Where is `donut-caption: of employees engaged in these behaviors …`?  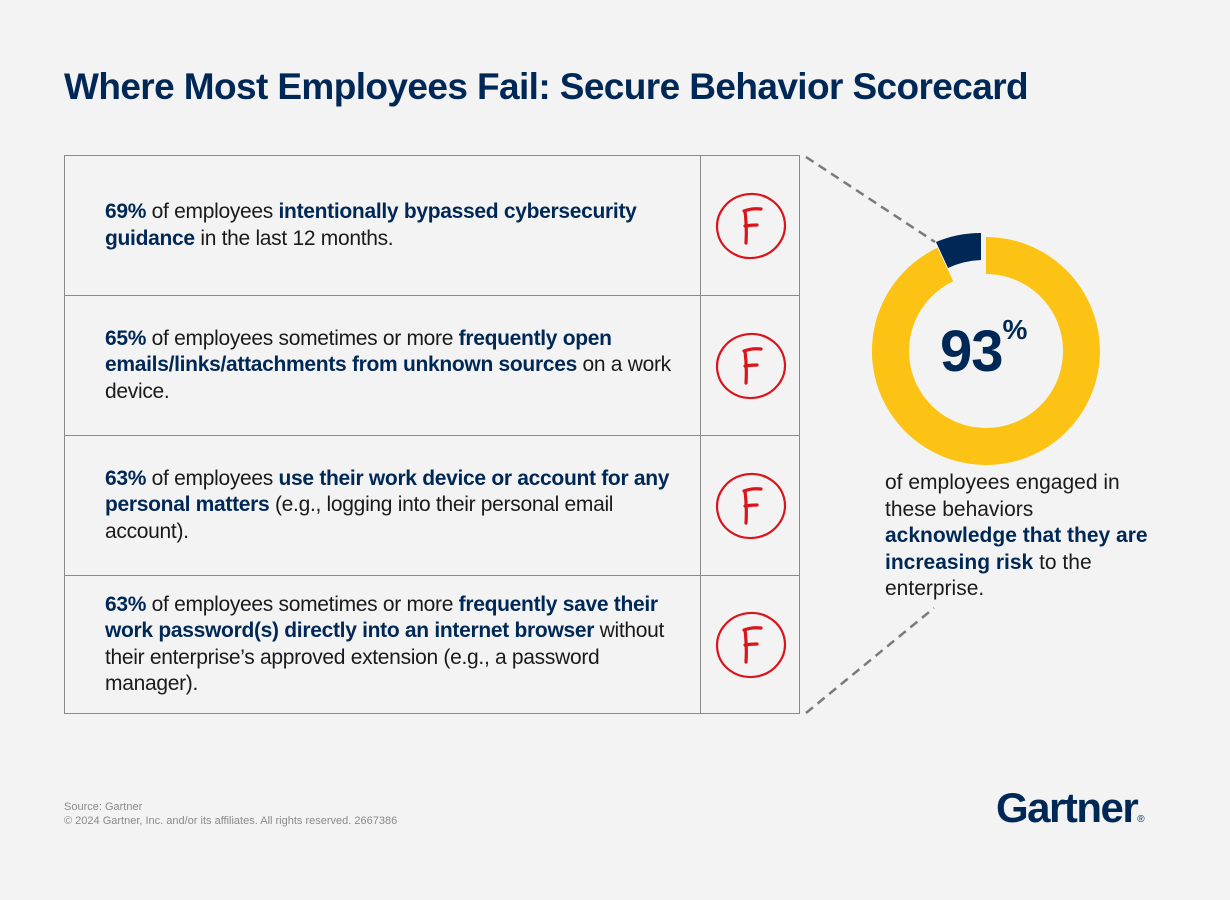
donut-caption: of employees engaged in these behaviors … is located at coordinates (1020, 536).